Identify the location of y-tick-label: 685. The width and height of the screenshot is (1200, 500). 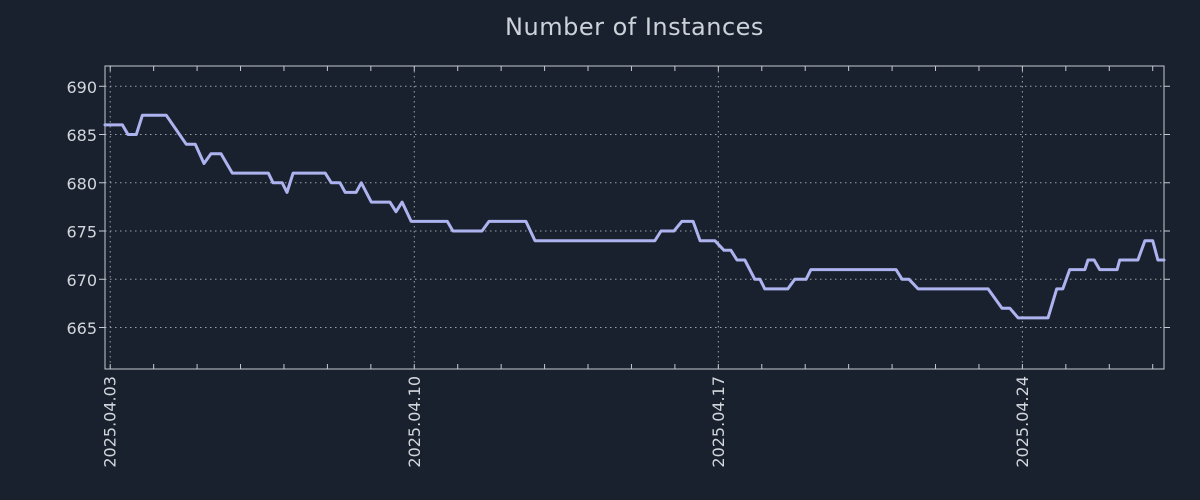
(81, 135).